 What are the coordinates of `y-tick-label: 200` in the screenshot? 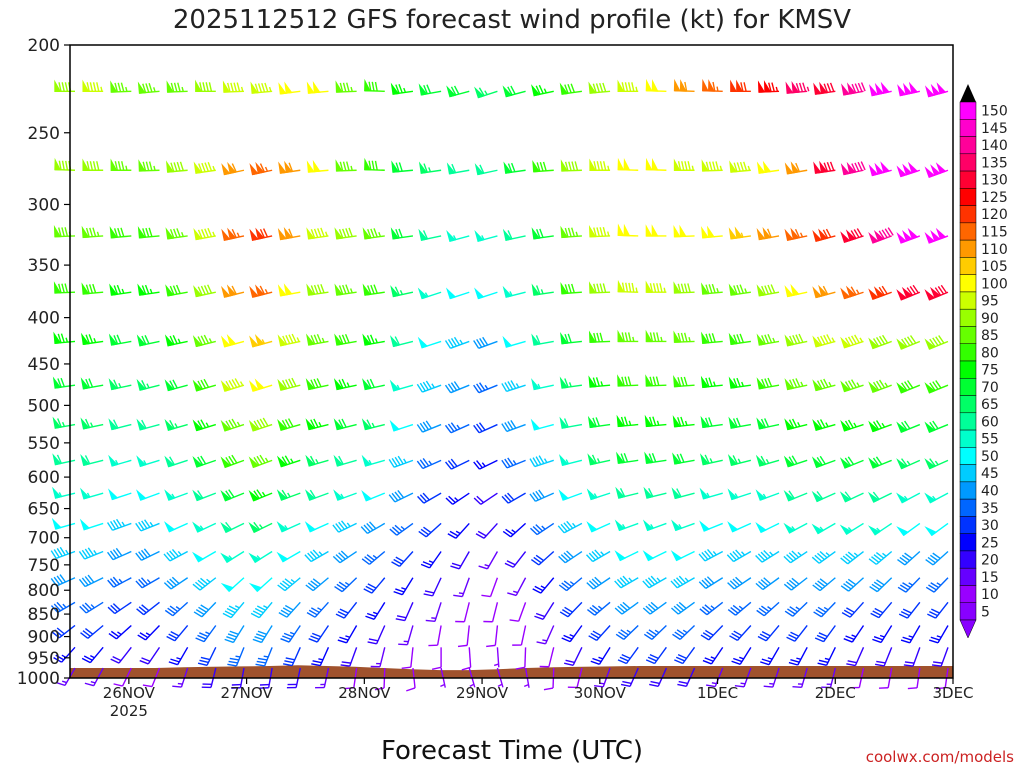 It's located at (44, 46).